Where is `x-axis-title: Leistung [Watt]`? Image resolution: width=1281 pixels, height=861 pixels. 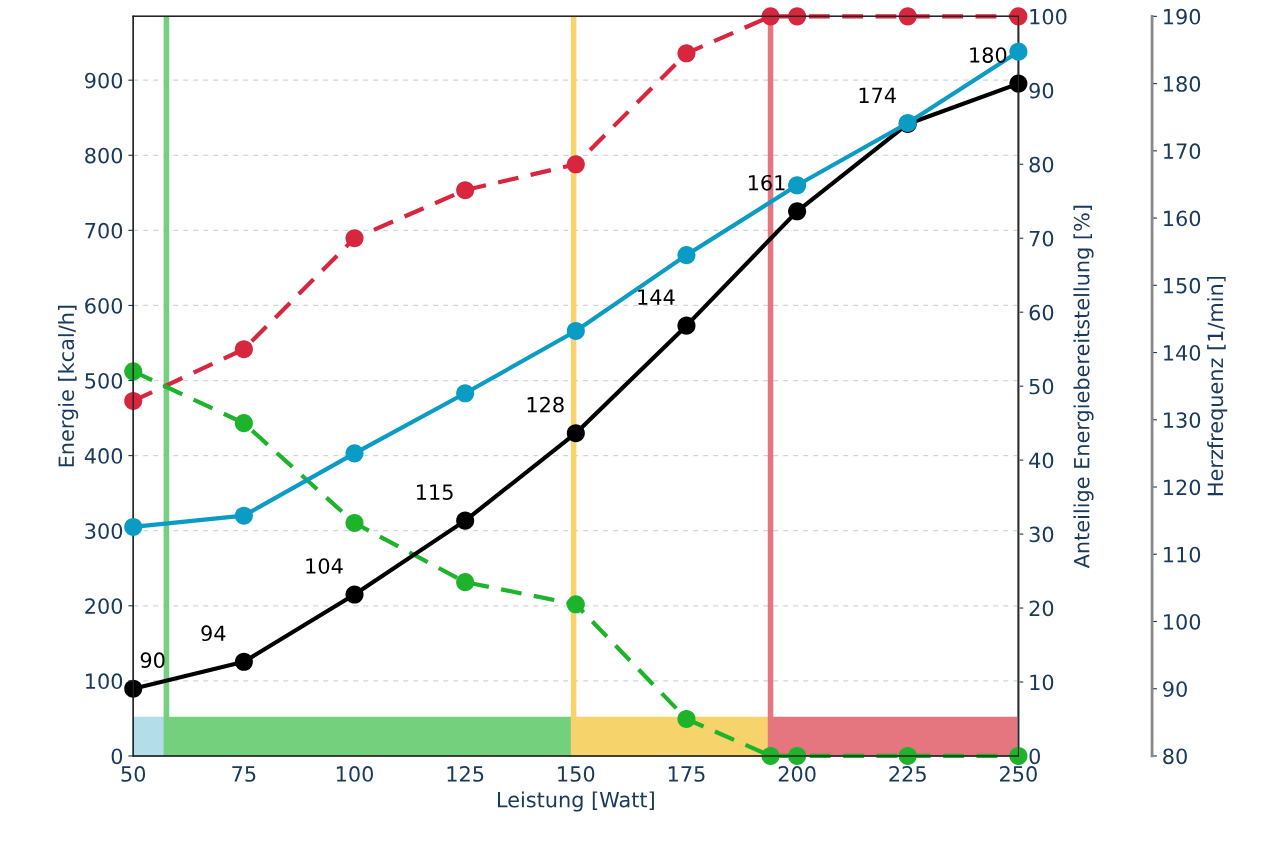 x-axis-title: Leistung [Watt] is located at coordinates (575, 801).